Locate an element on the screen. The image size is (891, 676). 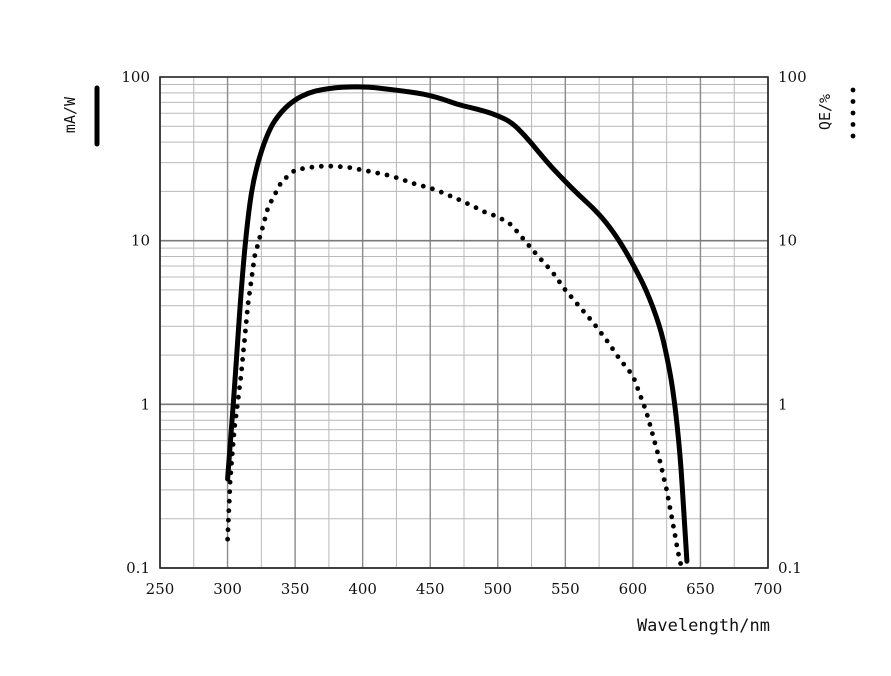
x-axis-label: Wavelength/nm is located at coordinates (703, 626).